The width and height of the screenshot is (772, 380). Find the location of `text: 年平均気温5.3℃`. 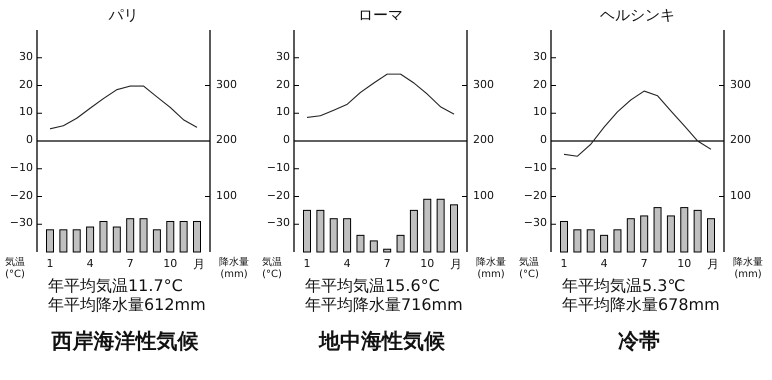

text: 年平均気温5.3℃ is located at coordinates (624, 286).